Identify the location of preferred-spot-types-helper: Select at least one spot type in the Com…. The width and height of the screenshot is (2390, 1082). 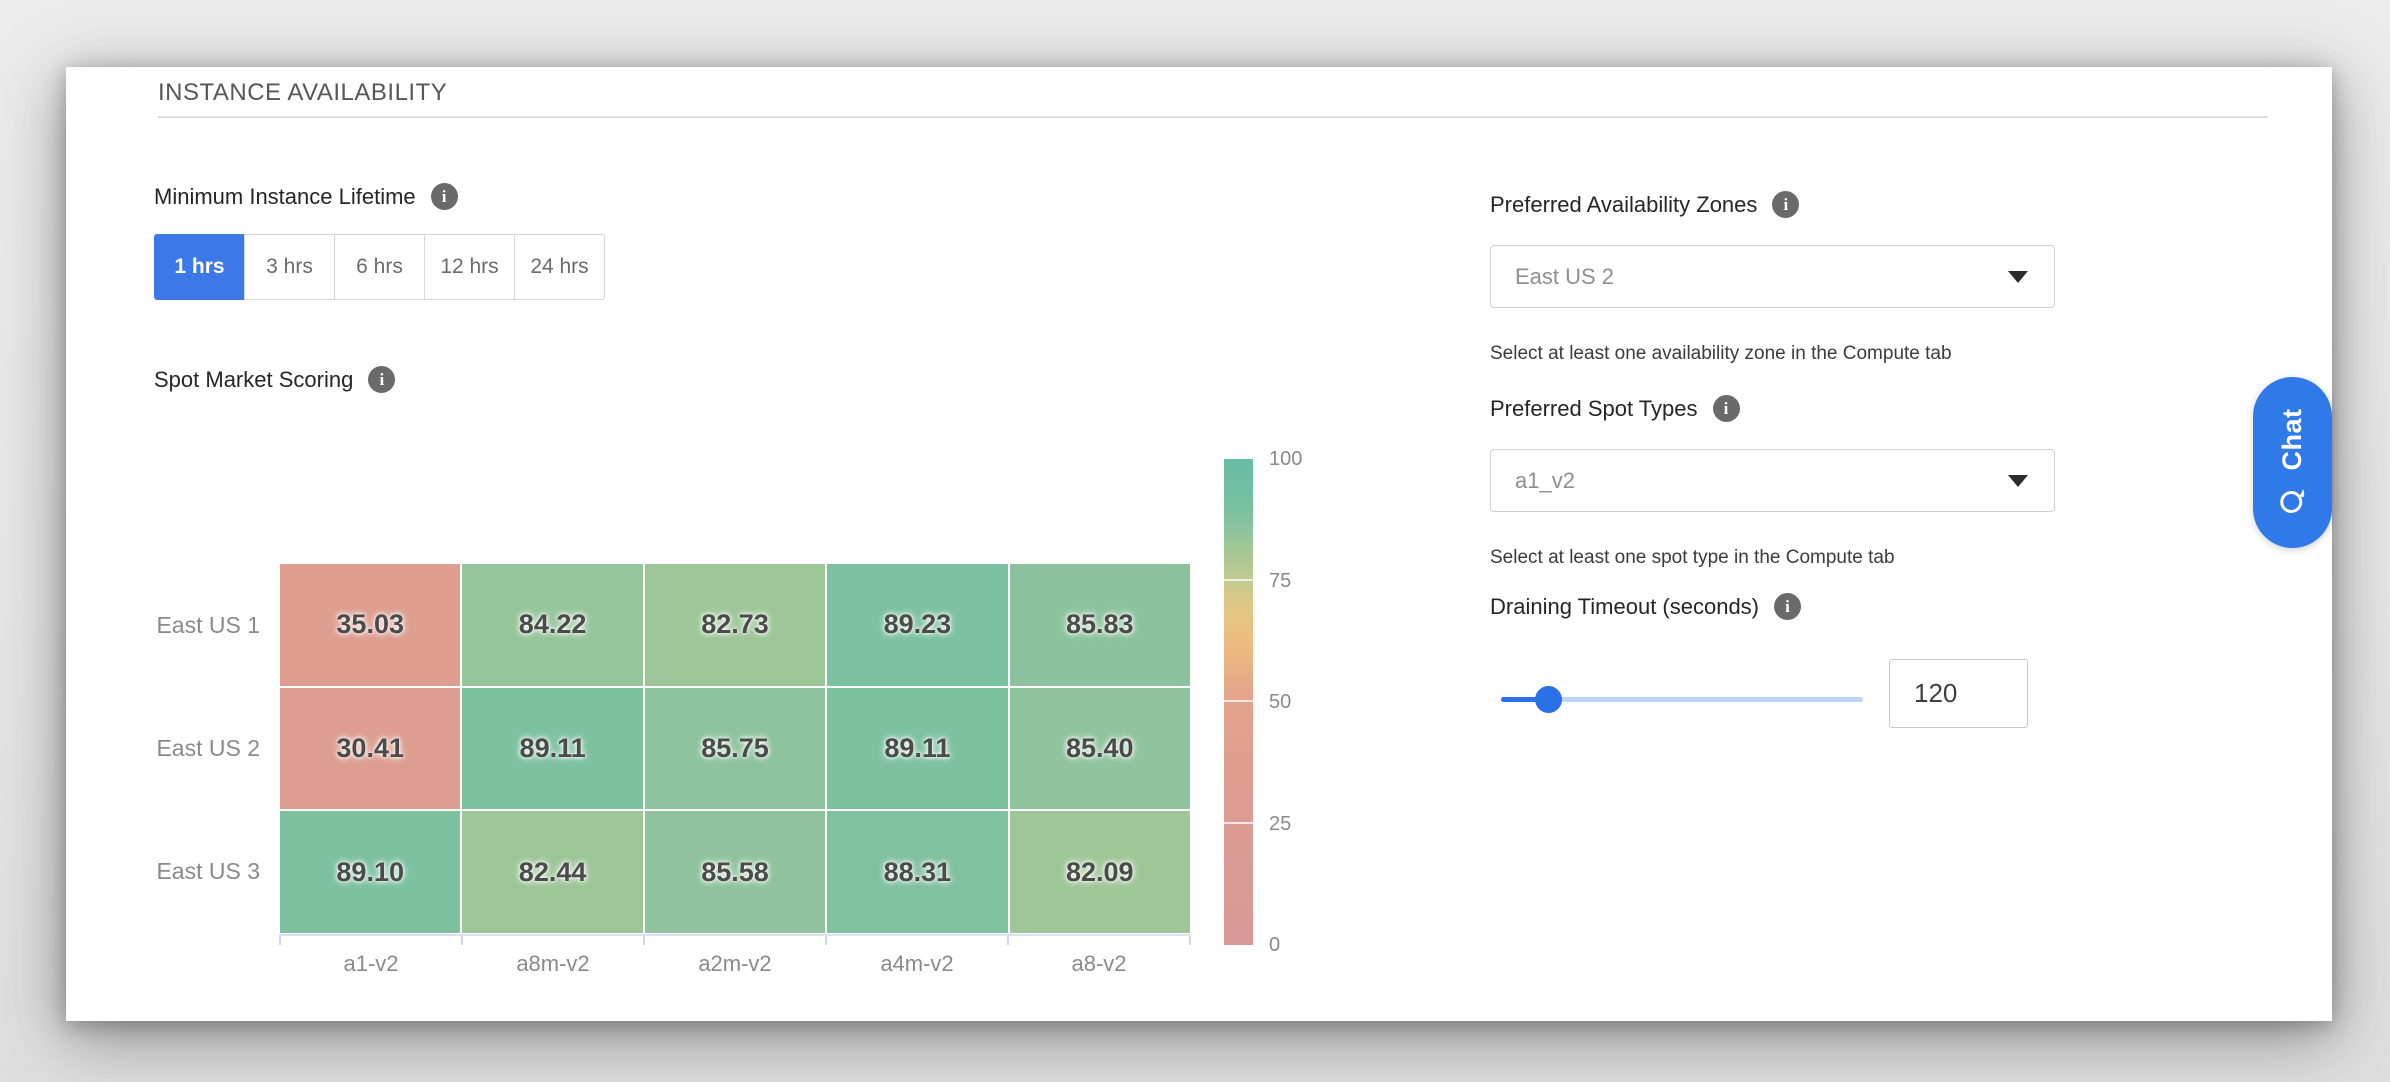
(1692, 557).